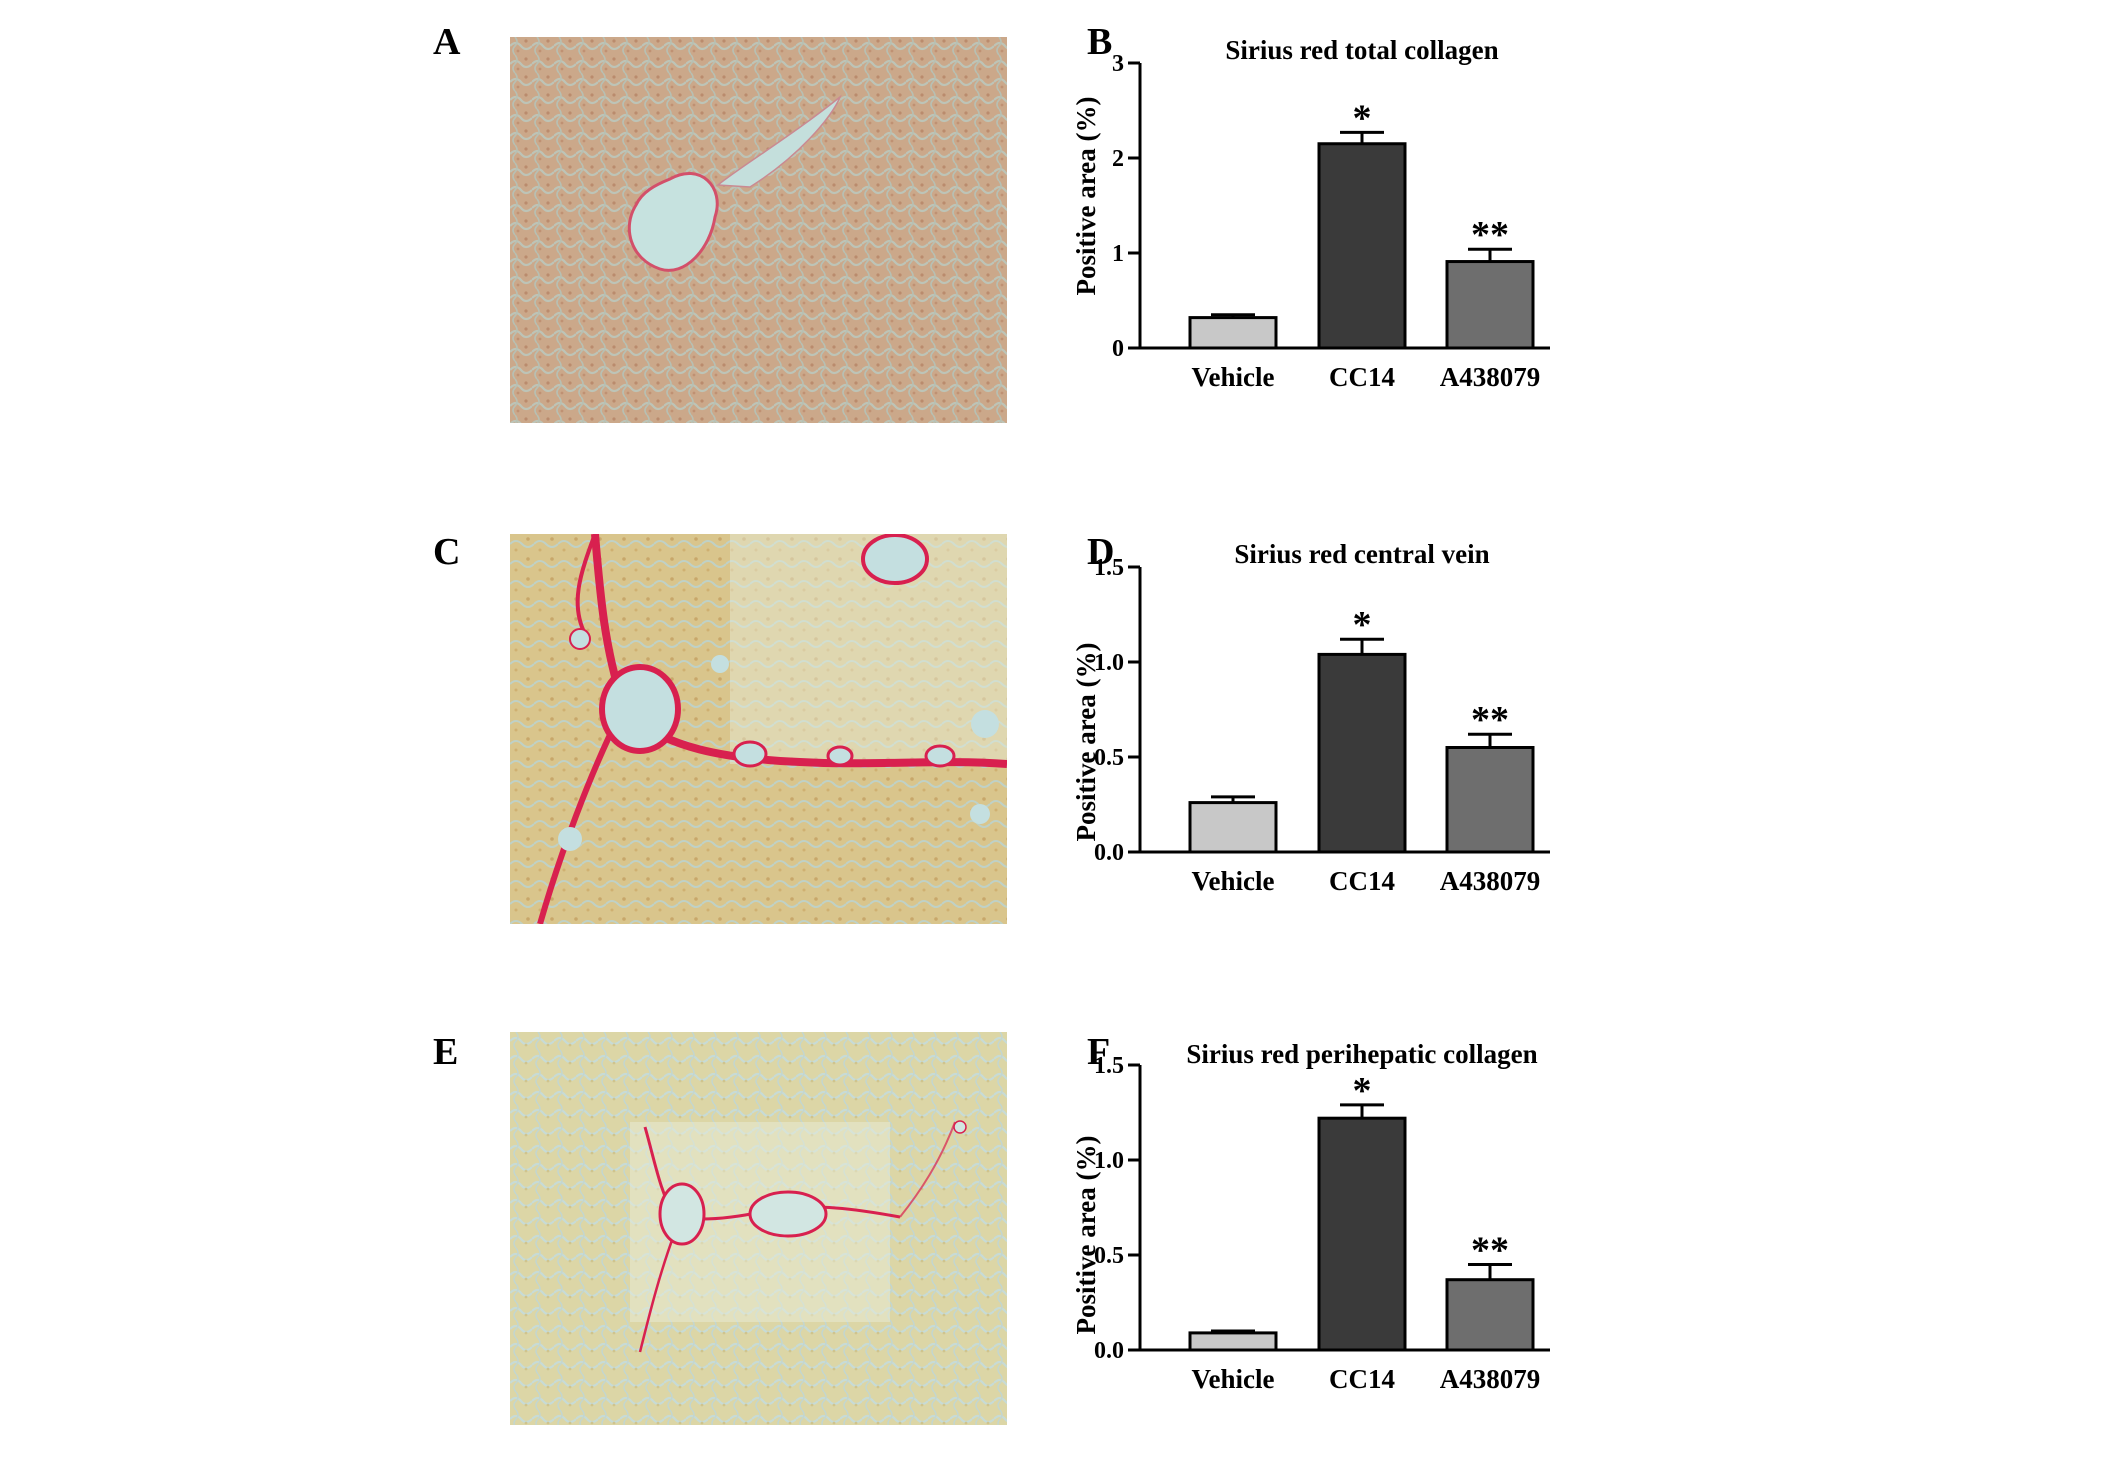 The image size is (2126, 1459). What do you see at coordinates (446, 1052) in the screenshot?
I see `panel-letter-e: E` at bounding box center [446, 1052].